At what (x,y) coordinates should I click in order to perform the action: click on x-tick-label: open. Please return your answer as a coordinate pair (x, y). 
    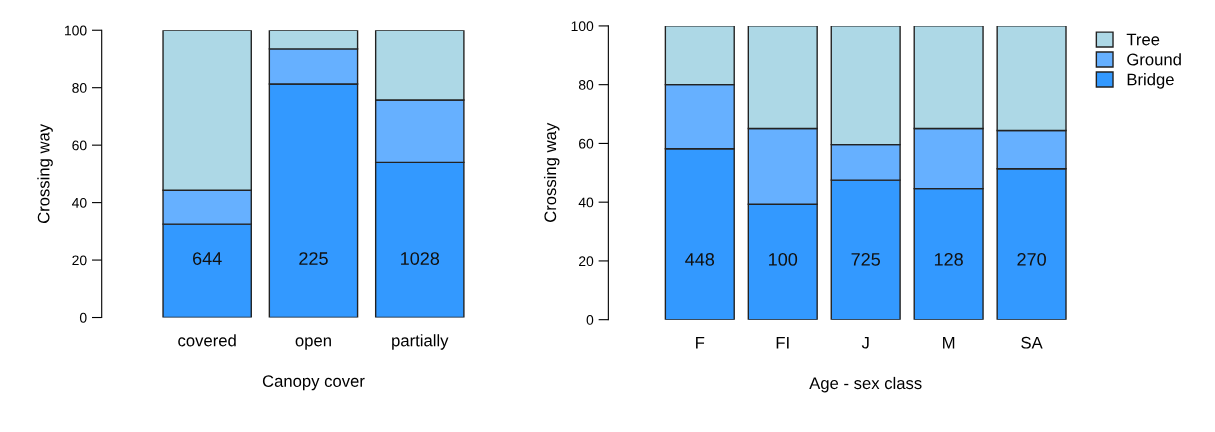
    Looking at the image, I should click on (313, 343).